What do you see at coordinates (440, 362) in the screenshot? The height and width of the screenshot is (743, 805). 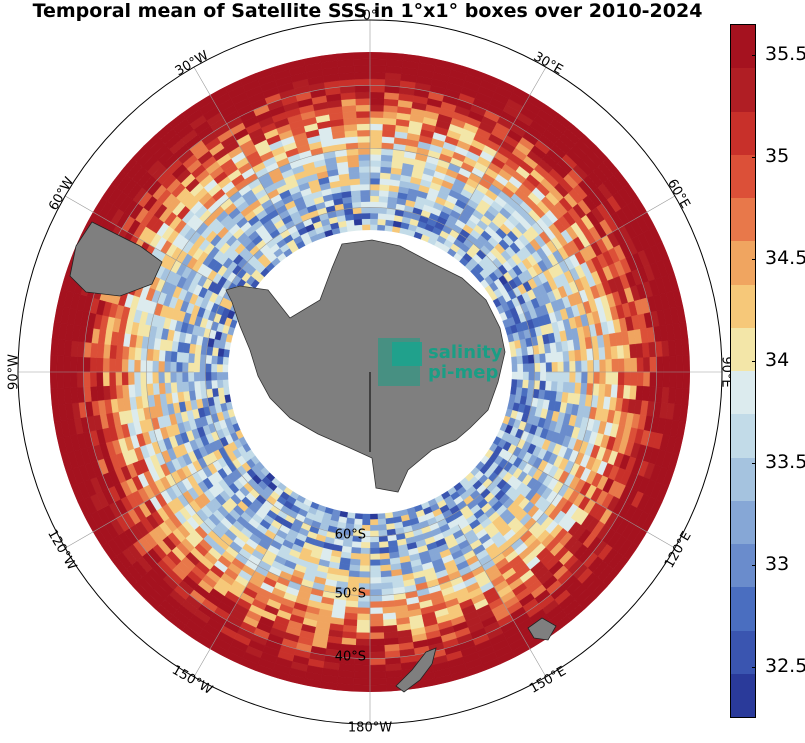 I see `salinity-pi-mep-logo: salinity pi-mep` at bounding box center [440, 362].